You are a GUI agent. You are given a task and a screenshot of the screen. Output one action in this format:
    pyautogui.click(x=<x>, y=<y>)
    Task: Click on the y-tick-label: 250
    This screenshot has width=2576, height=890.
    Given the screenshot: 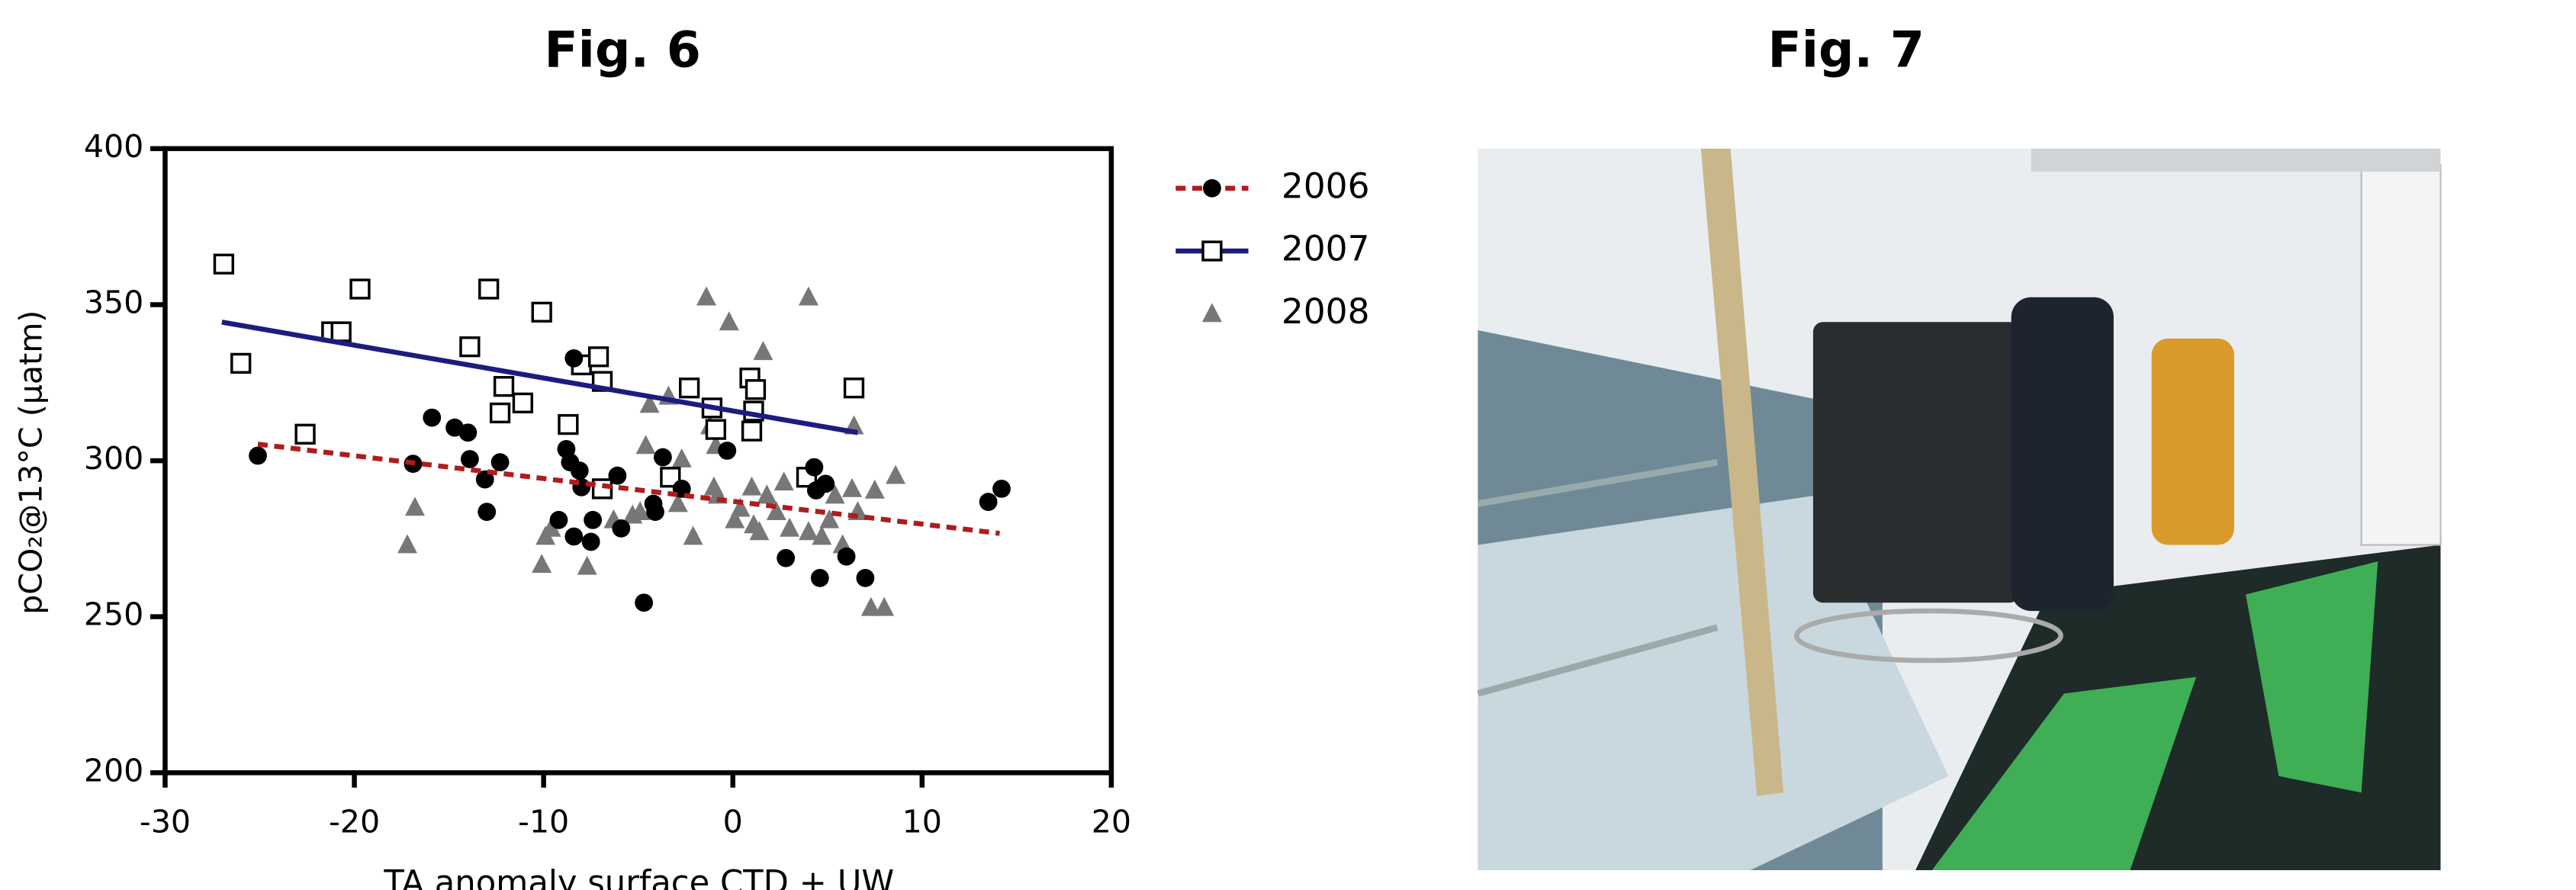 What is the action you would take?
    pyautogui.click(x=113, y=614)
    